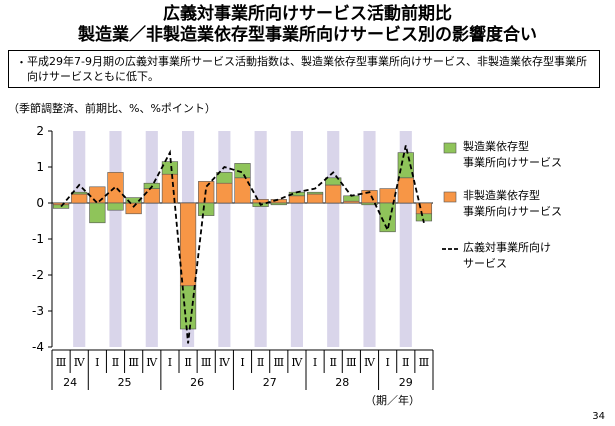  I want to click on y-tick-label: 0, so click(40, 203).